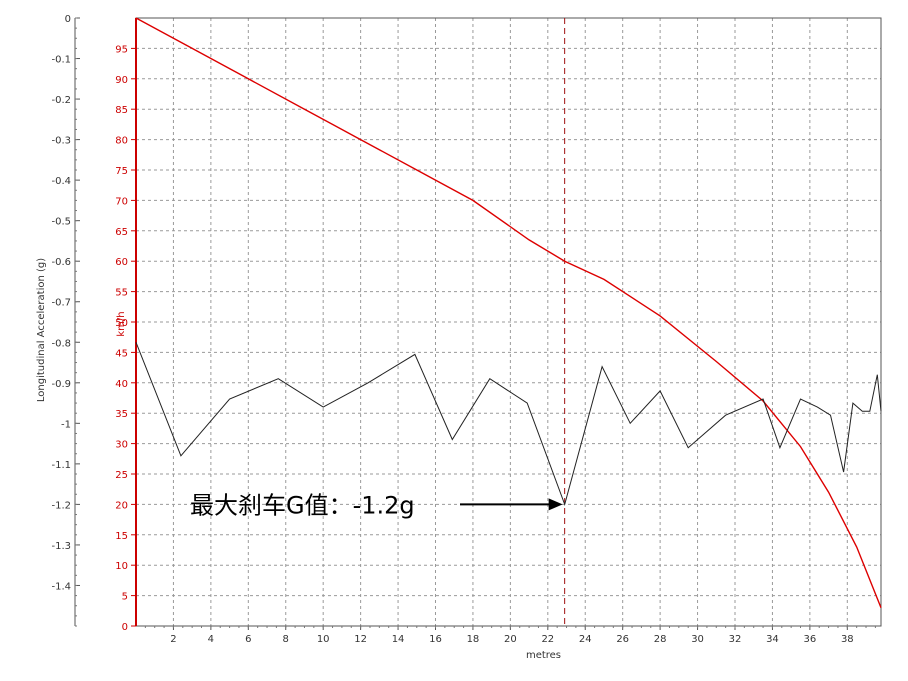 This screenshot has width=908, height=681. What do you see at coordinates (61, 586) in the screenshot?
I see `left-tick-label: -1.4` at bounding box center [61, 586].